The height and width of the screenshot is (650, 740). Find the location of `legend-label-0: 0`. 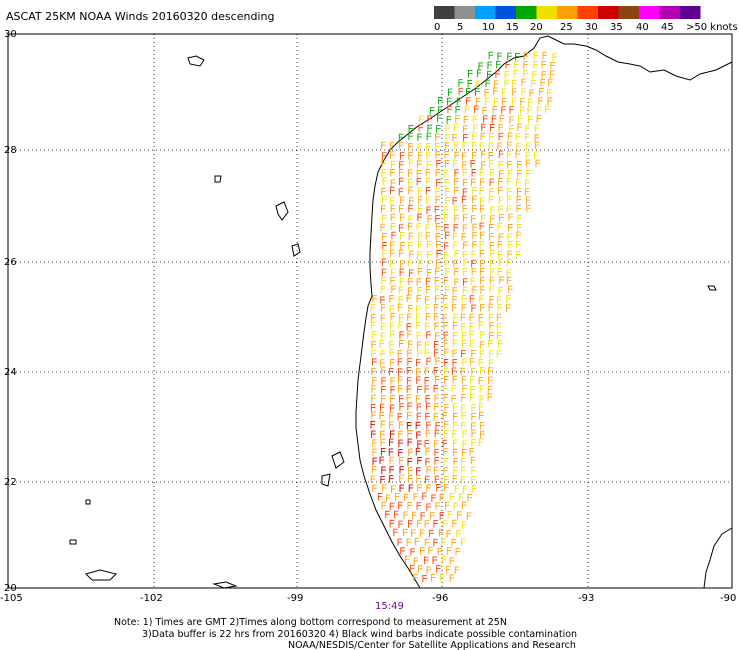

legend-label-0: 0 is located at coordinates (437, 27).